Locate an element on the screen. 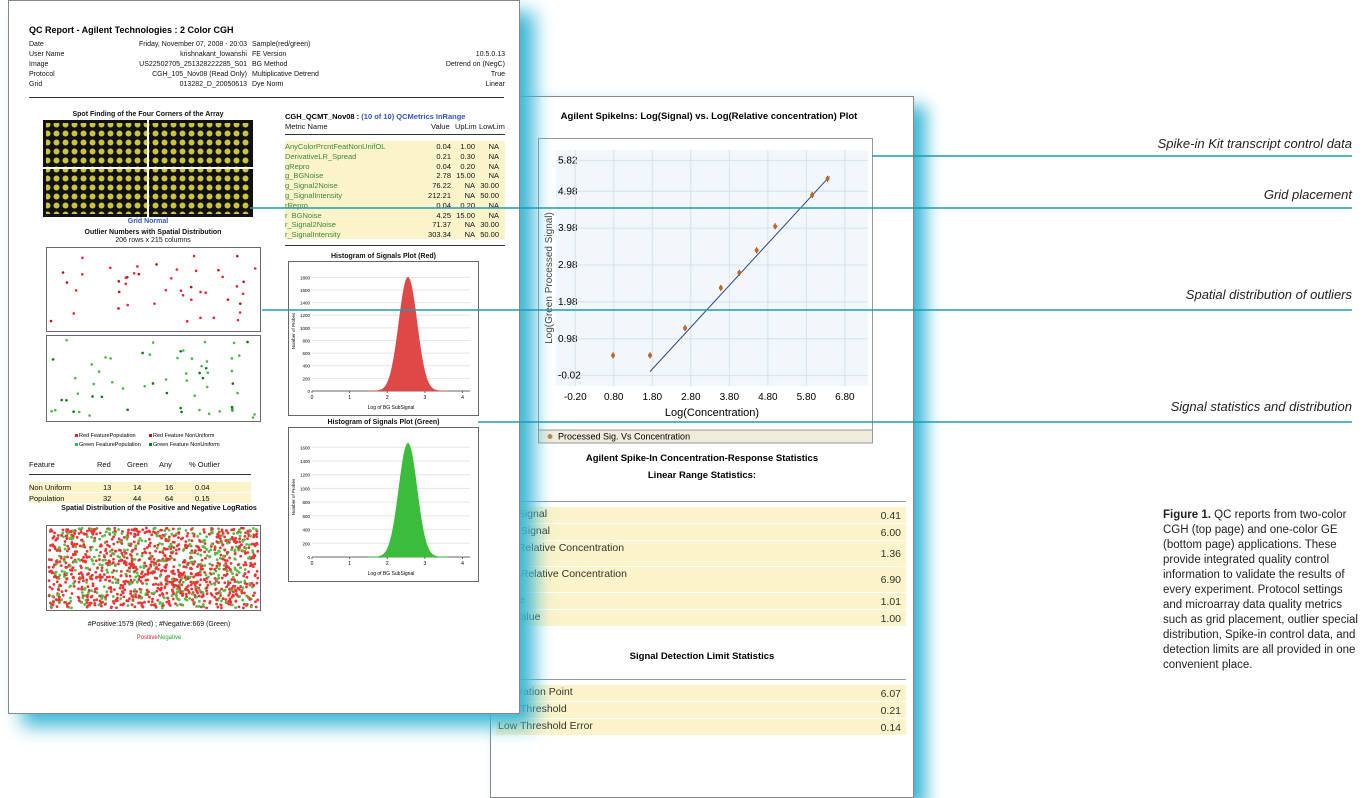 The width and height of the screenshot is (1367, 798). header-value: krishnakant_lowanshi is located at coordinates (213, 54).